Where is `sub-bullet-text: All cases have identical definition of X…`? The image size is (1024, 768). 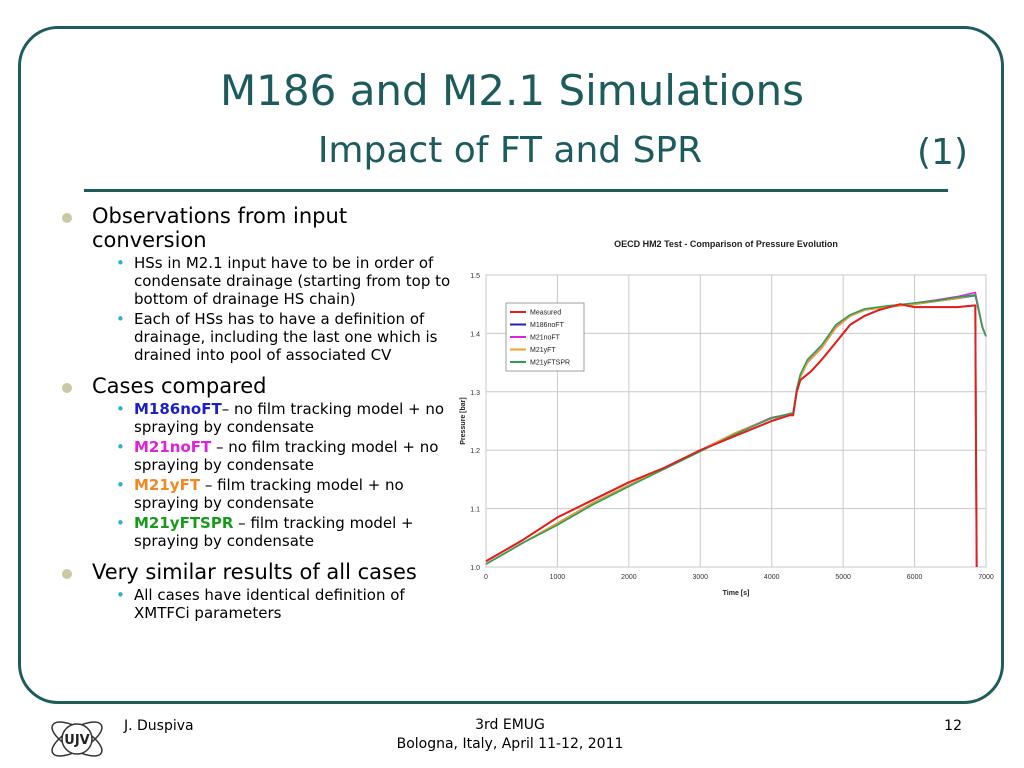
sub-bullet-text: All cases have identical definition of X… is located at coordinates (269, 604).